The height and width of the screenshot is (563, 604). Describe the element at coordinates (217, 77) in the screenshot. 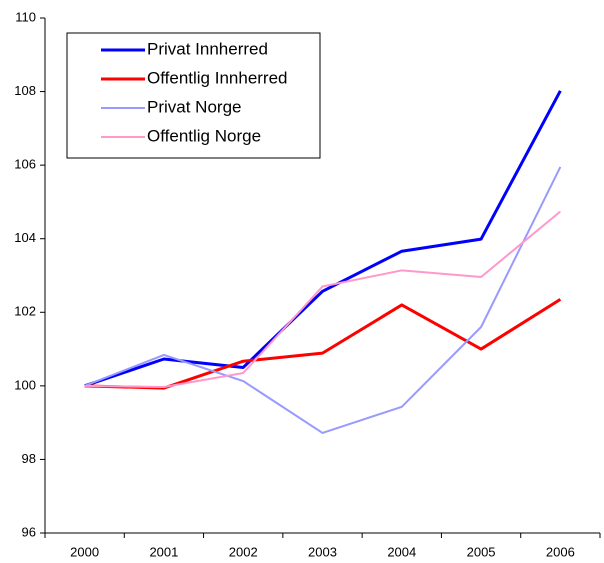

I see `legend-label: Offentlig Innherred` at that location.